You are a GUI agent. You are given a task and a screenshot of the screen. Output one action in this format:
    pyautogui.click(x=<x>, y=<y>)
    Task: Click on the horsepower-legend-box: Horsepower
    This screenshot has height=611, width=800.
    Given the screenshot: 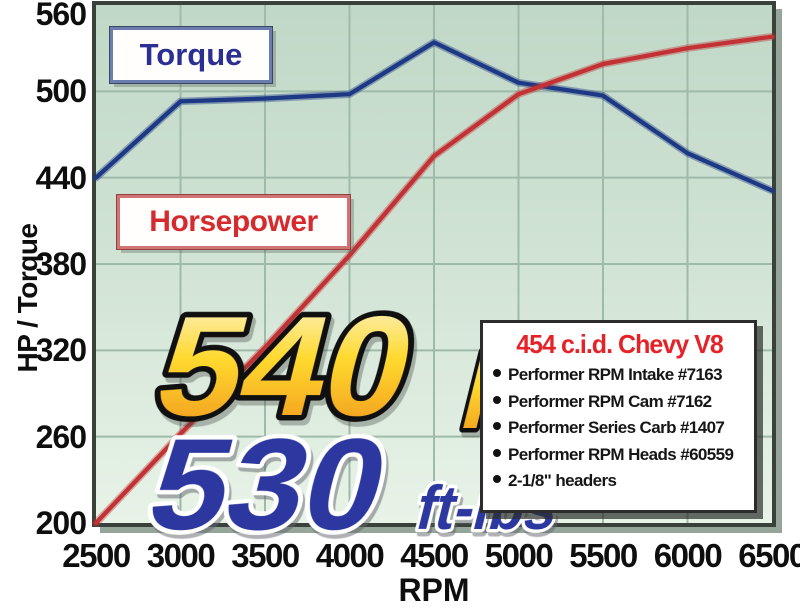 What is the action you would take?
    pyautogui.click(x=233, y=222)
    